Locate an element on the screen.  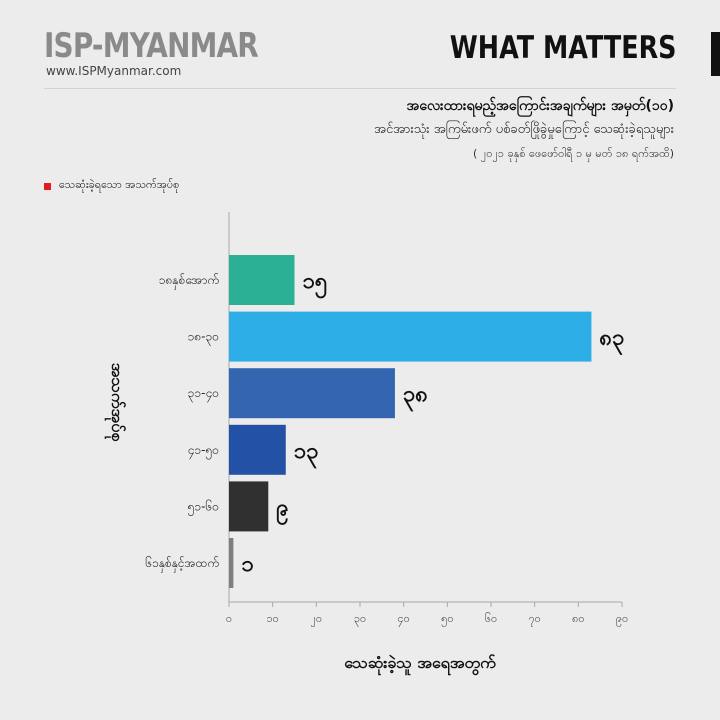
legend-swatch is located at coordinates (47, 186).